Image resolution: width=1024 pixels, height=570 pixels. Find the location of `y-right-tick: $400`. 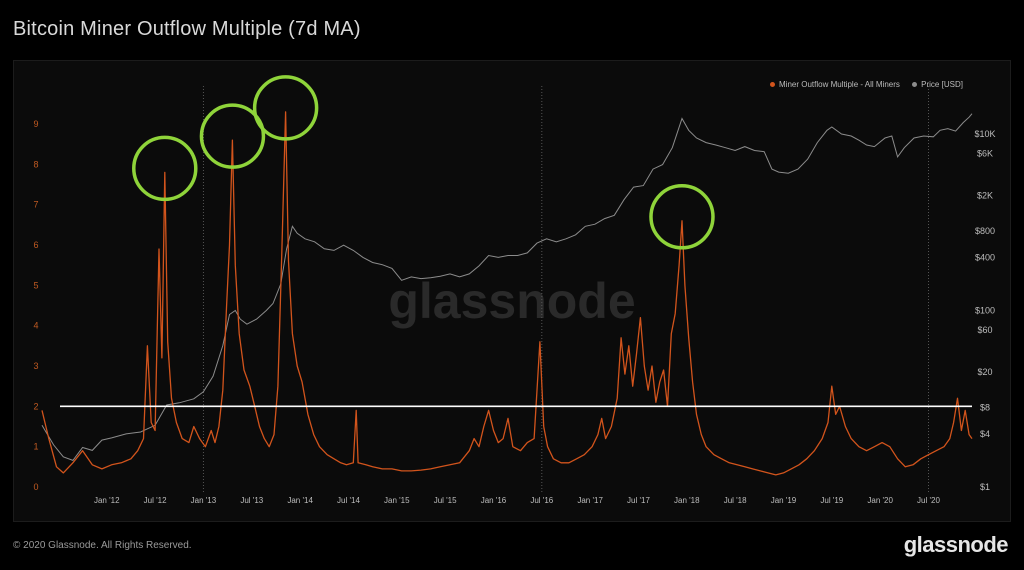

y-right-tick: $400 is located at coordinates (985, 257).